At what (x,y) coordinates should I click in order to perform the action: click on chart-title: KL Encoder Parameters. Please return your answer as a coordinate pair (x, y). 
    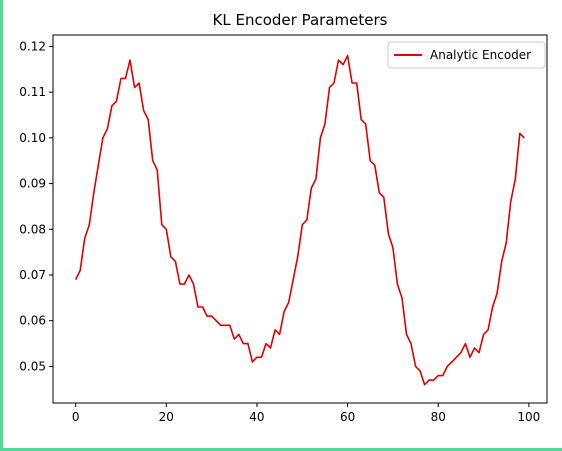
    Looking at the image, I should click on (300, 20).